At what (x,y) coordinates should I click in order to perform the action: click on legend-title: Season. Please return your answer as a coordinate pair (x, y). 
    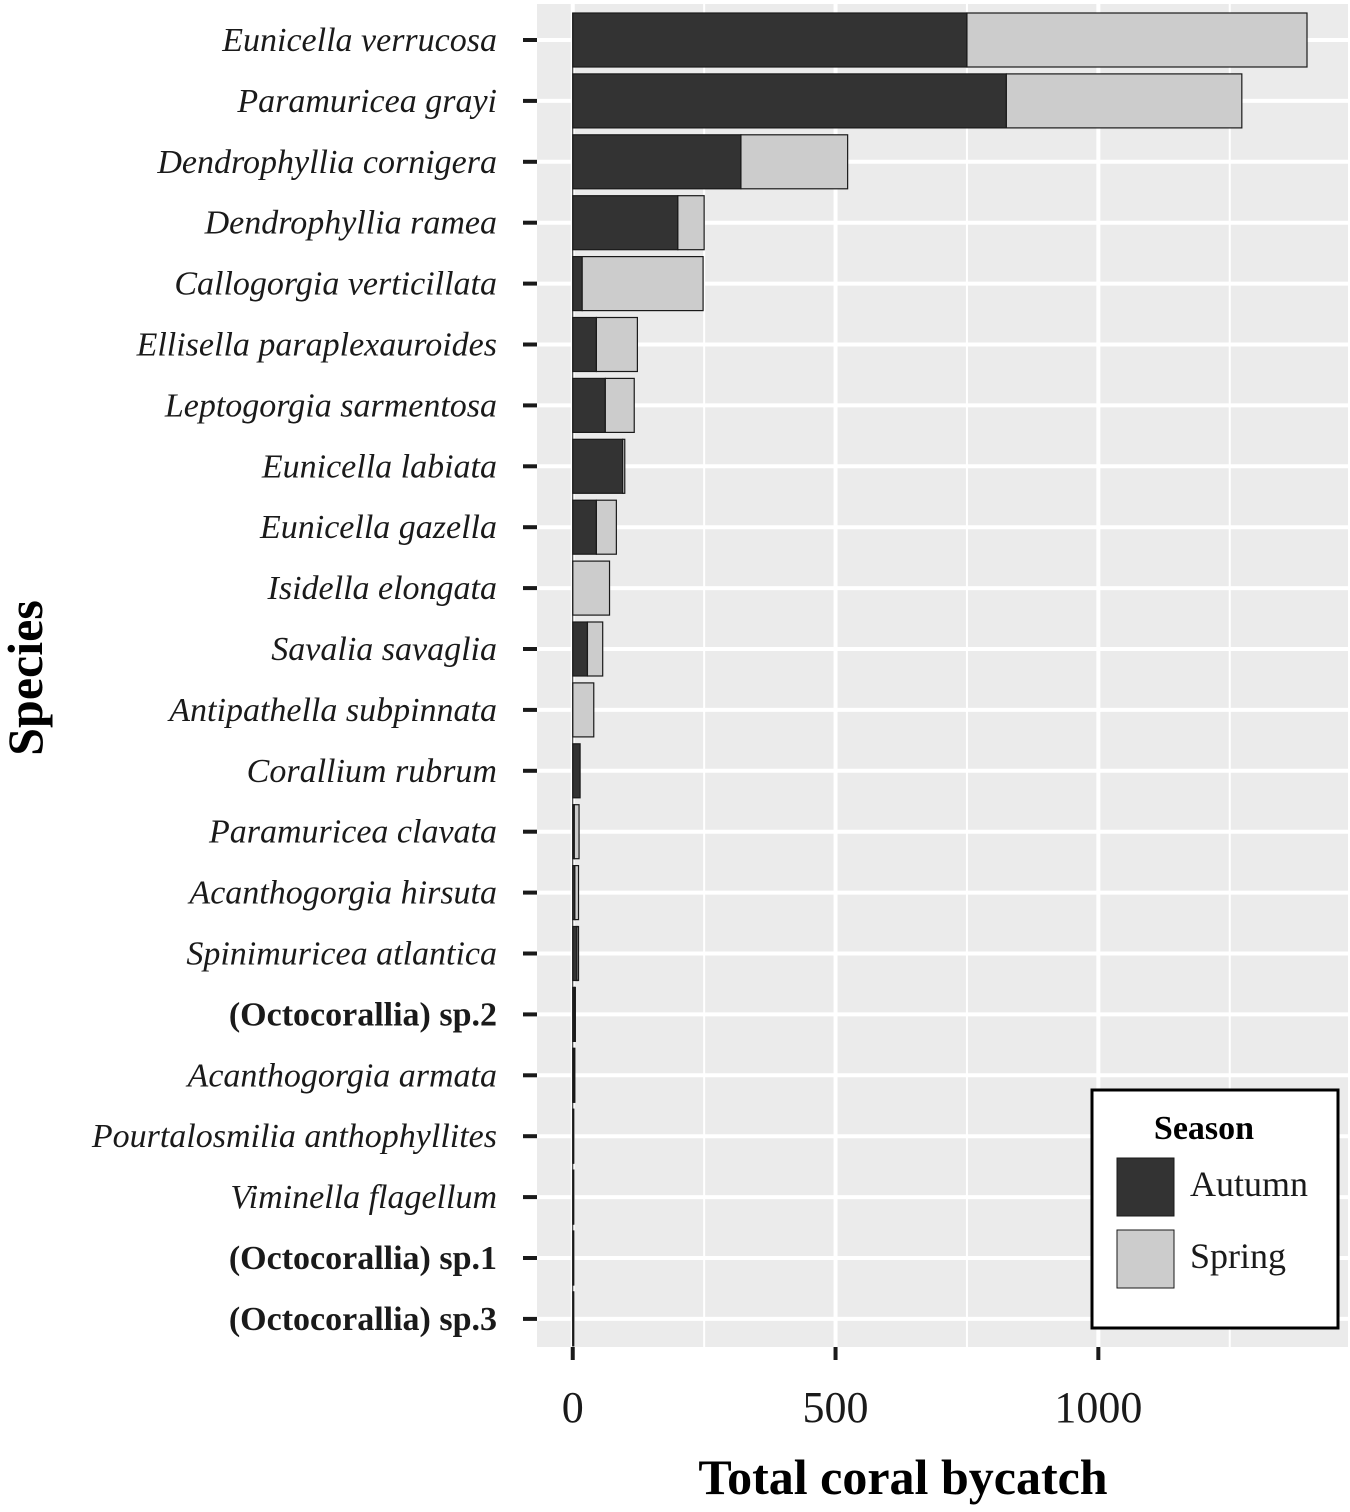
    Looking at the image, I should click on (1204, 1128).